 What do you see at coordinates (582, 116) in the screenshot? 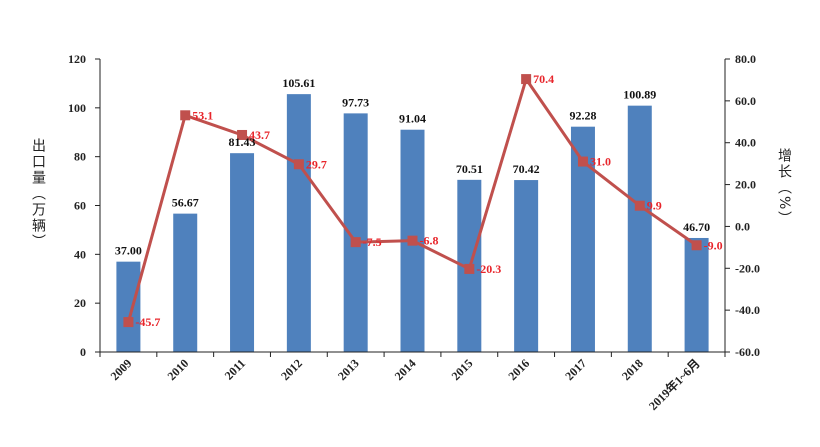
I see `bar-value-label: 92.28` at bounding box center [582, 116].